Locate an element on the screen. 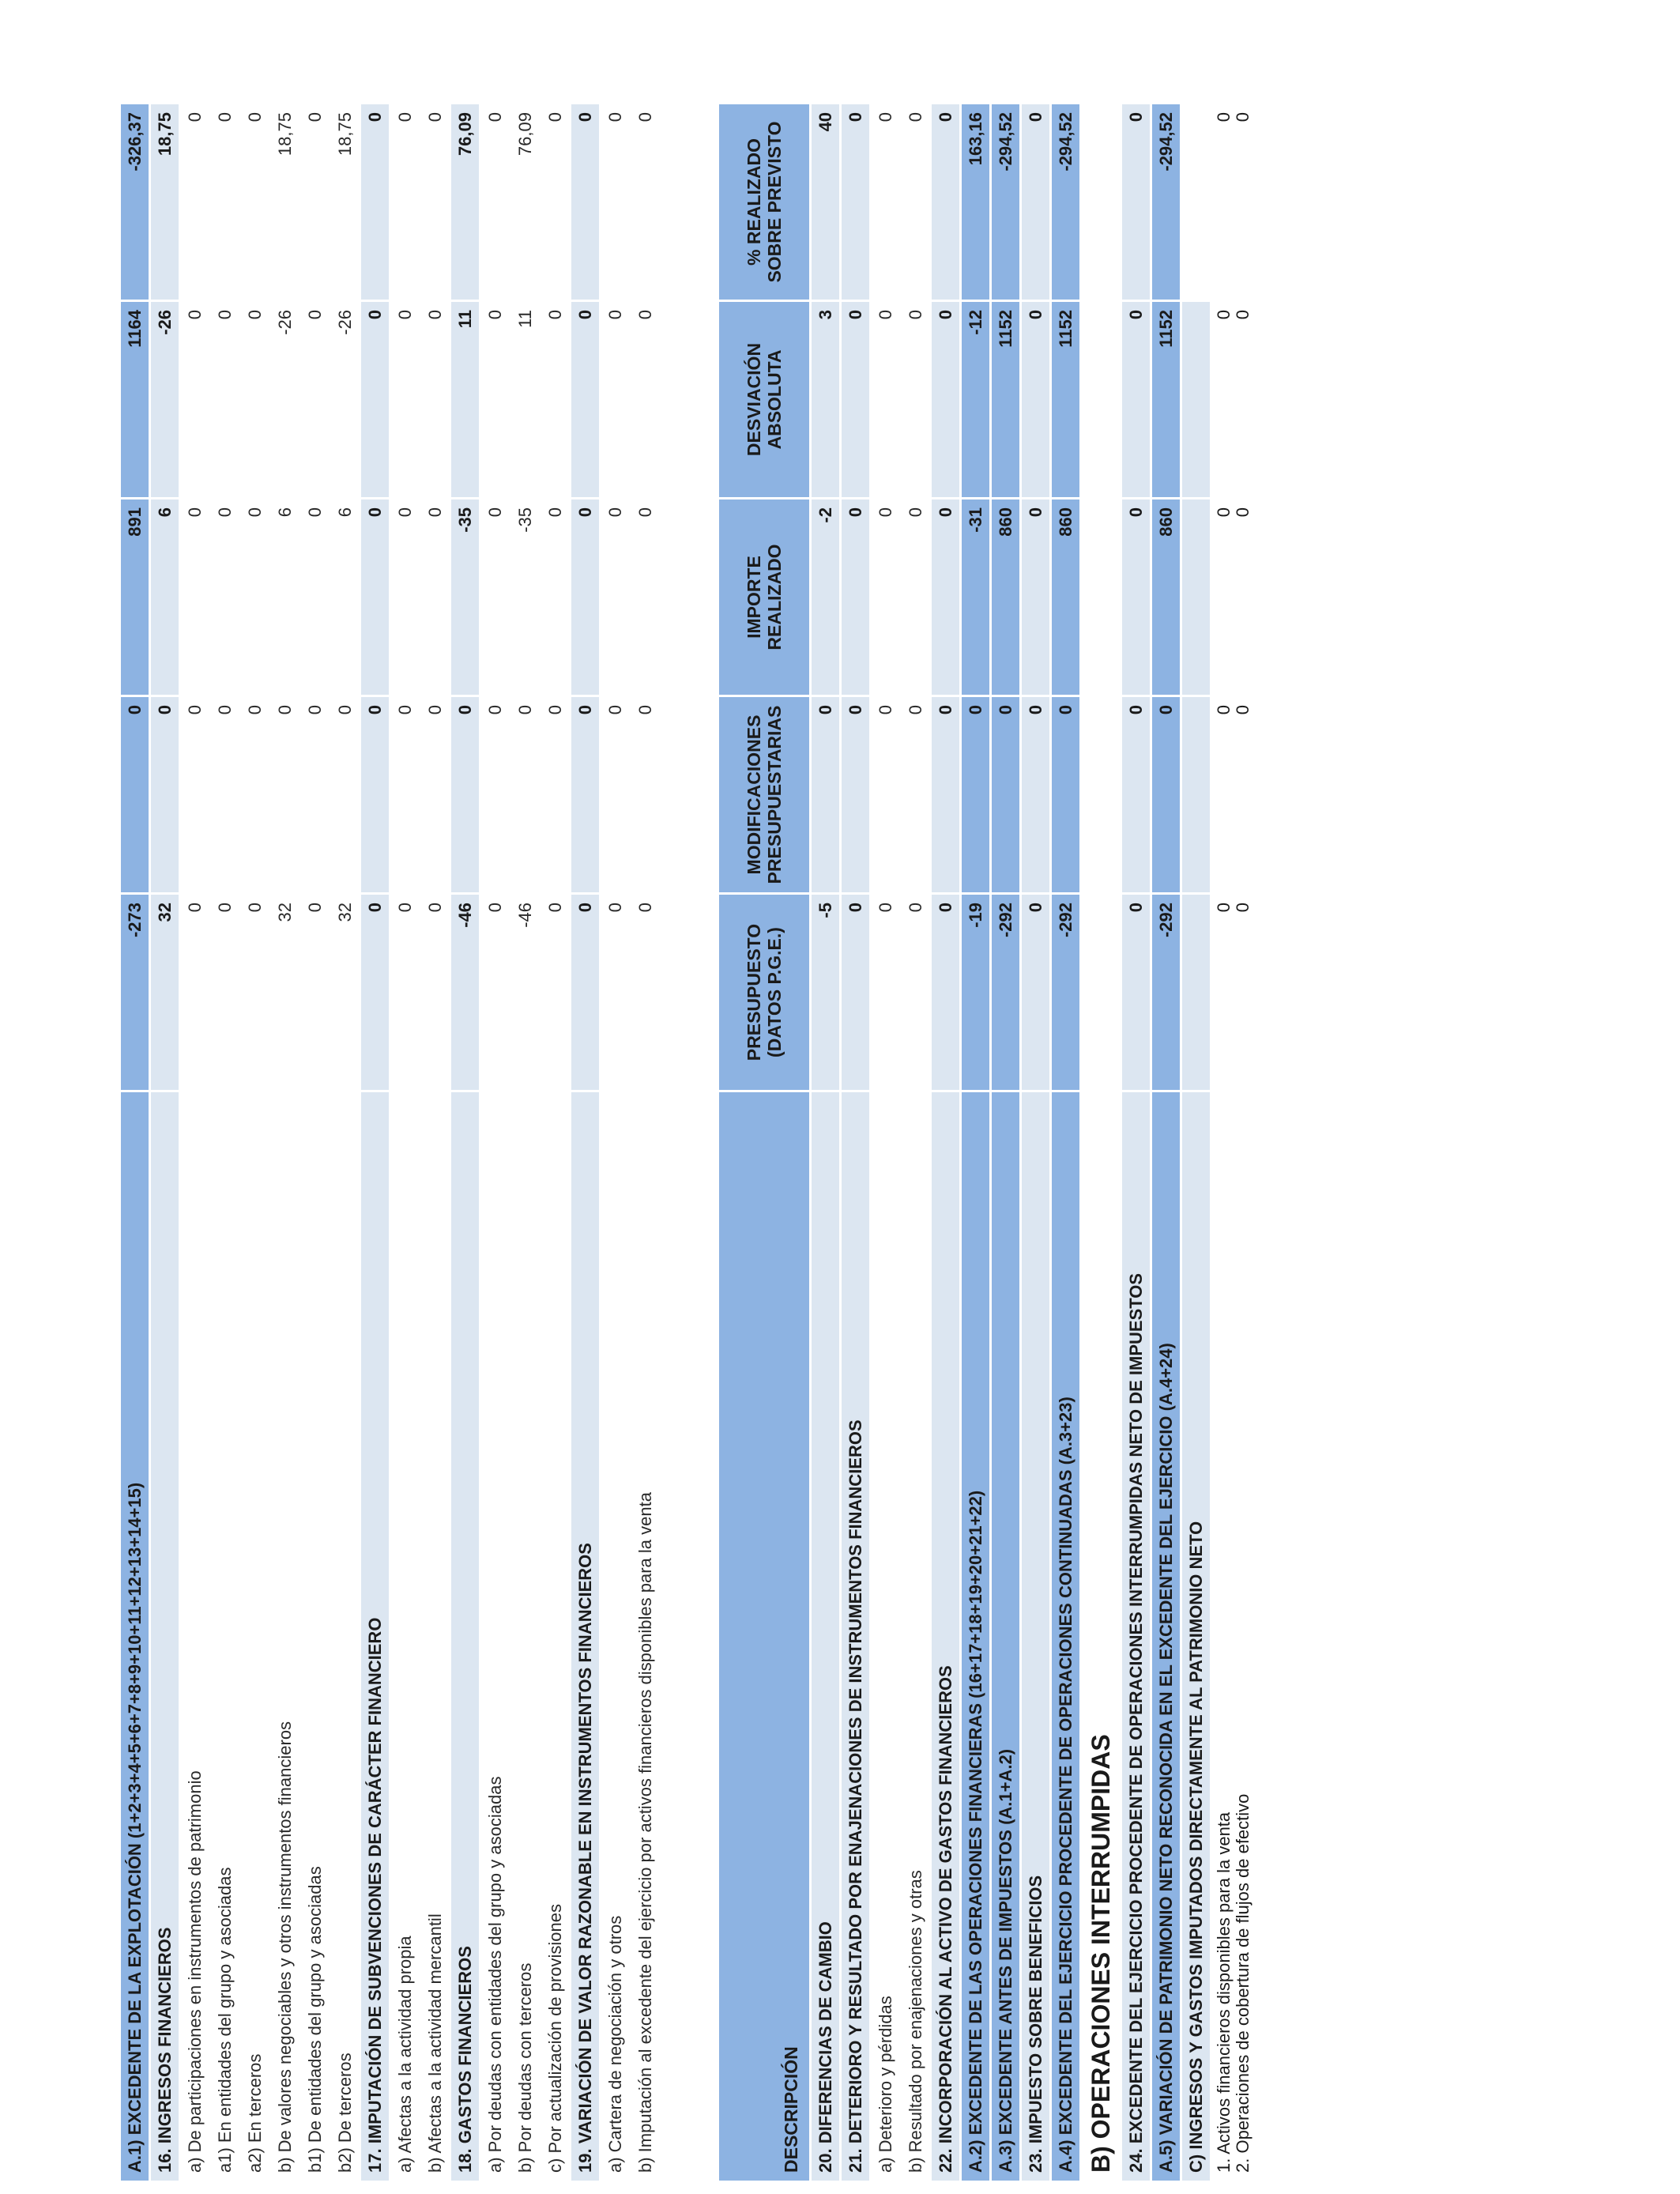 This screenshot has height=2194, width=1680. row-value: 3 is located at coordinates (825, 399).